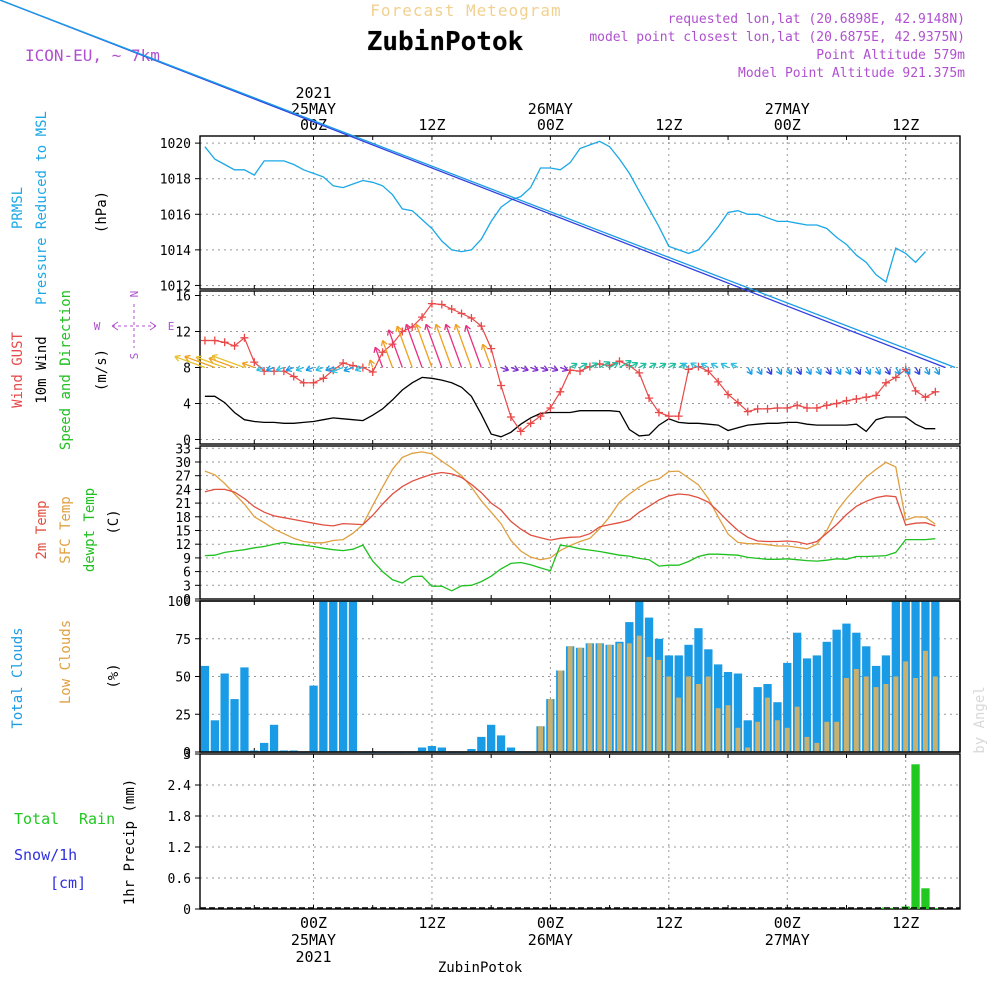 The image size is (1000, 1000). What do you see at coordinates (114, 521) in the screenshot?
I see `temperature-unit: (C)` at bounding box center [114, 521].